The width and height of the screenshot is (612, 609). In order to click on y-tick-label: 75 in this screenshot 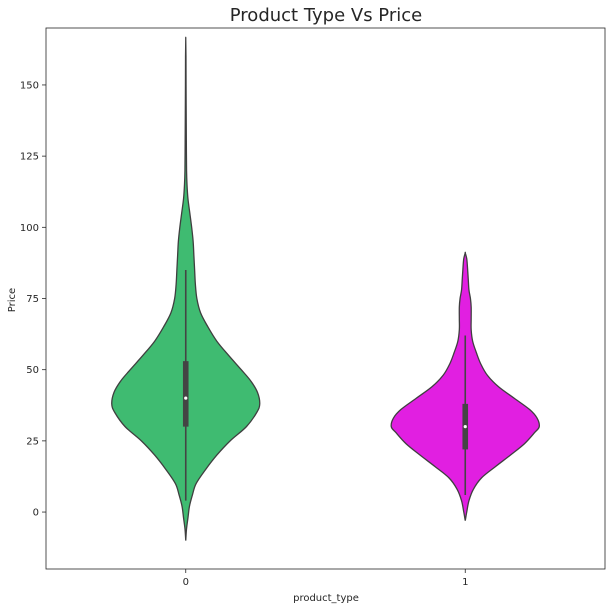, I will do `click(32, 299)`.